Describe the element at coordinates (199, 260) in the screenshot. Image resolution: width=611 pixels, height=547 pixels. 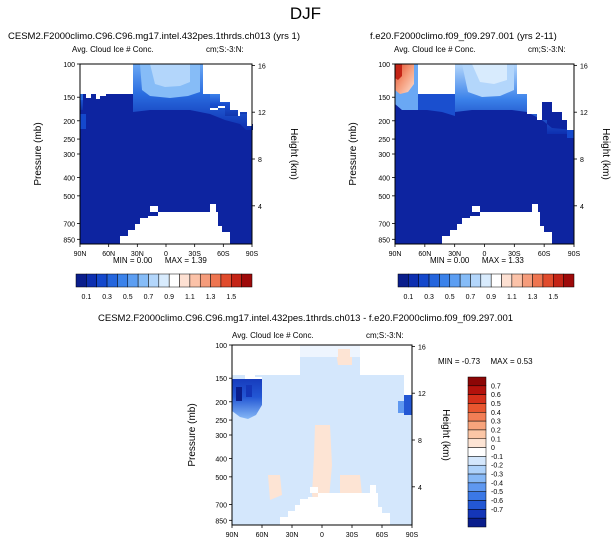
I see `max-value: 1.39` at that location.